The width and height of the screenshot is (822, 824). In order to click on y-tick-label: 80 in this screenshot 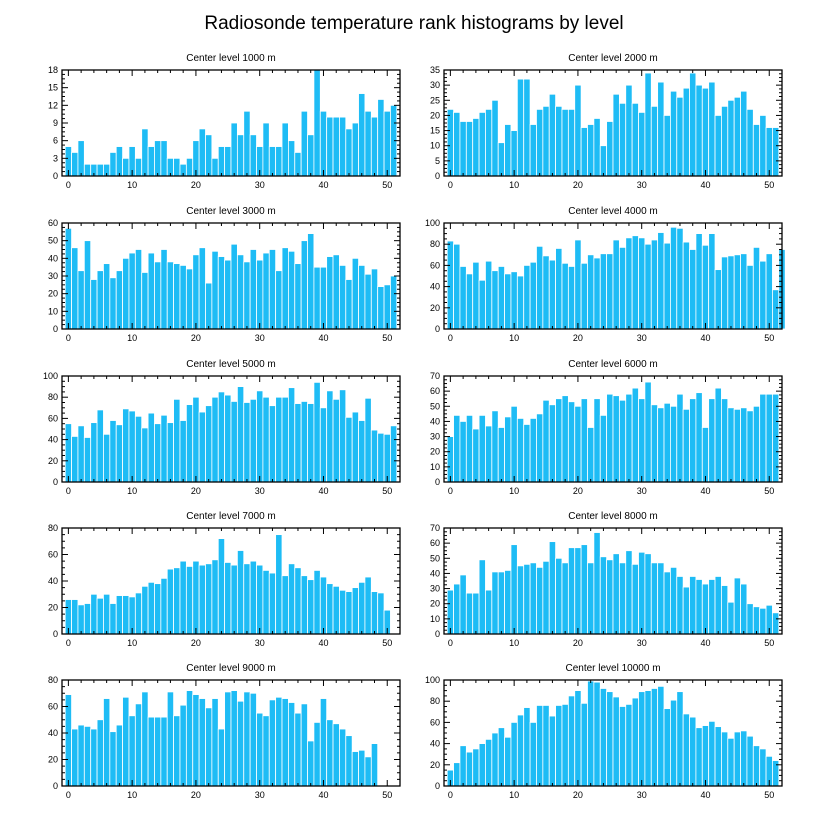, I will do `click(53, 680)`.